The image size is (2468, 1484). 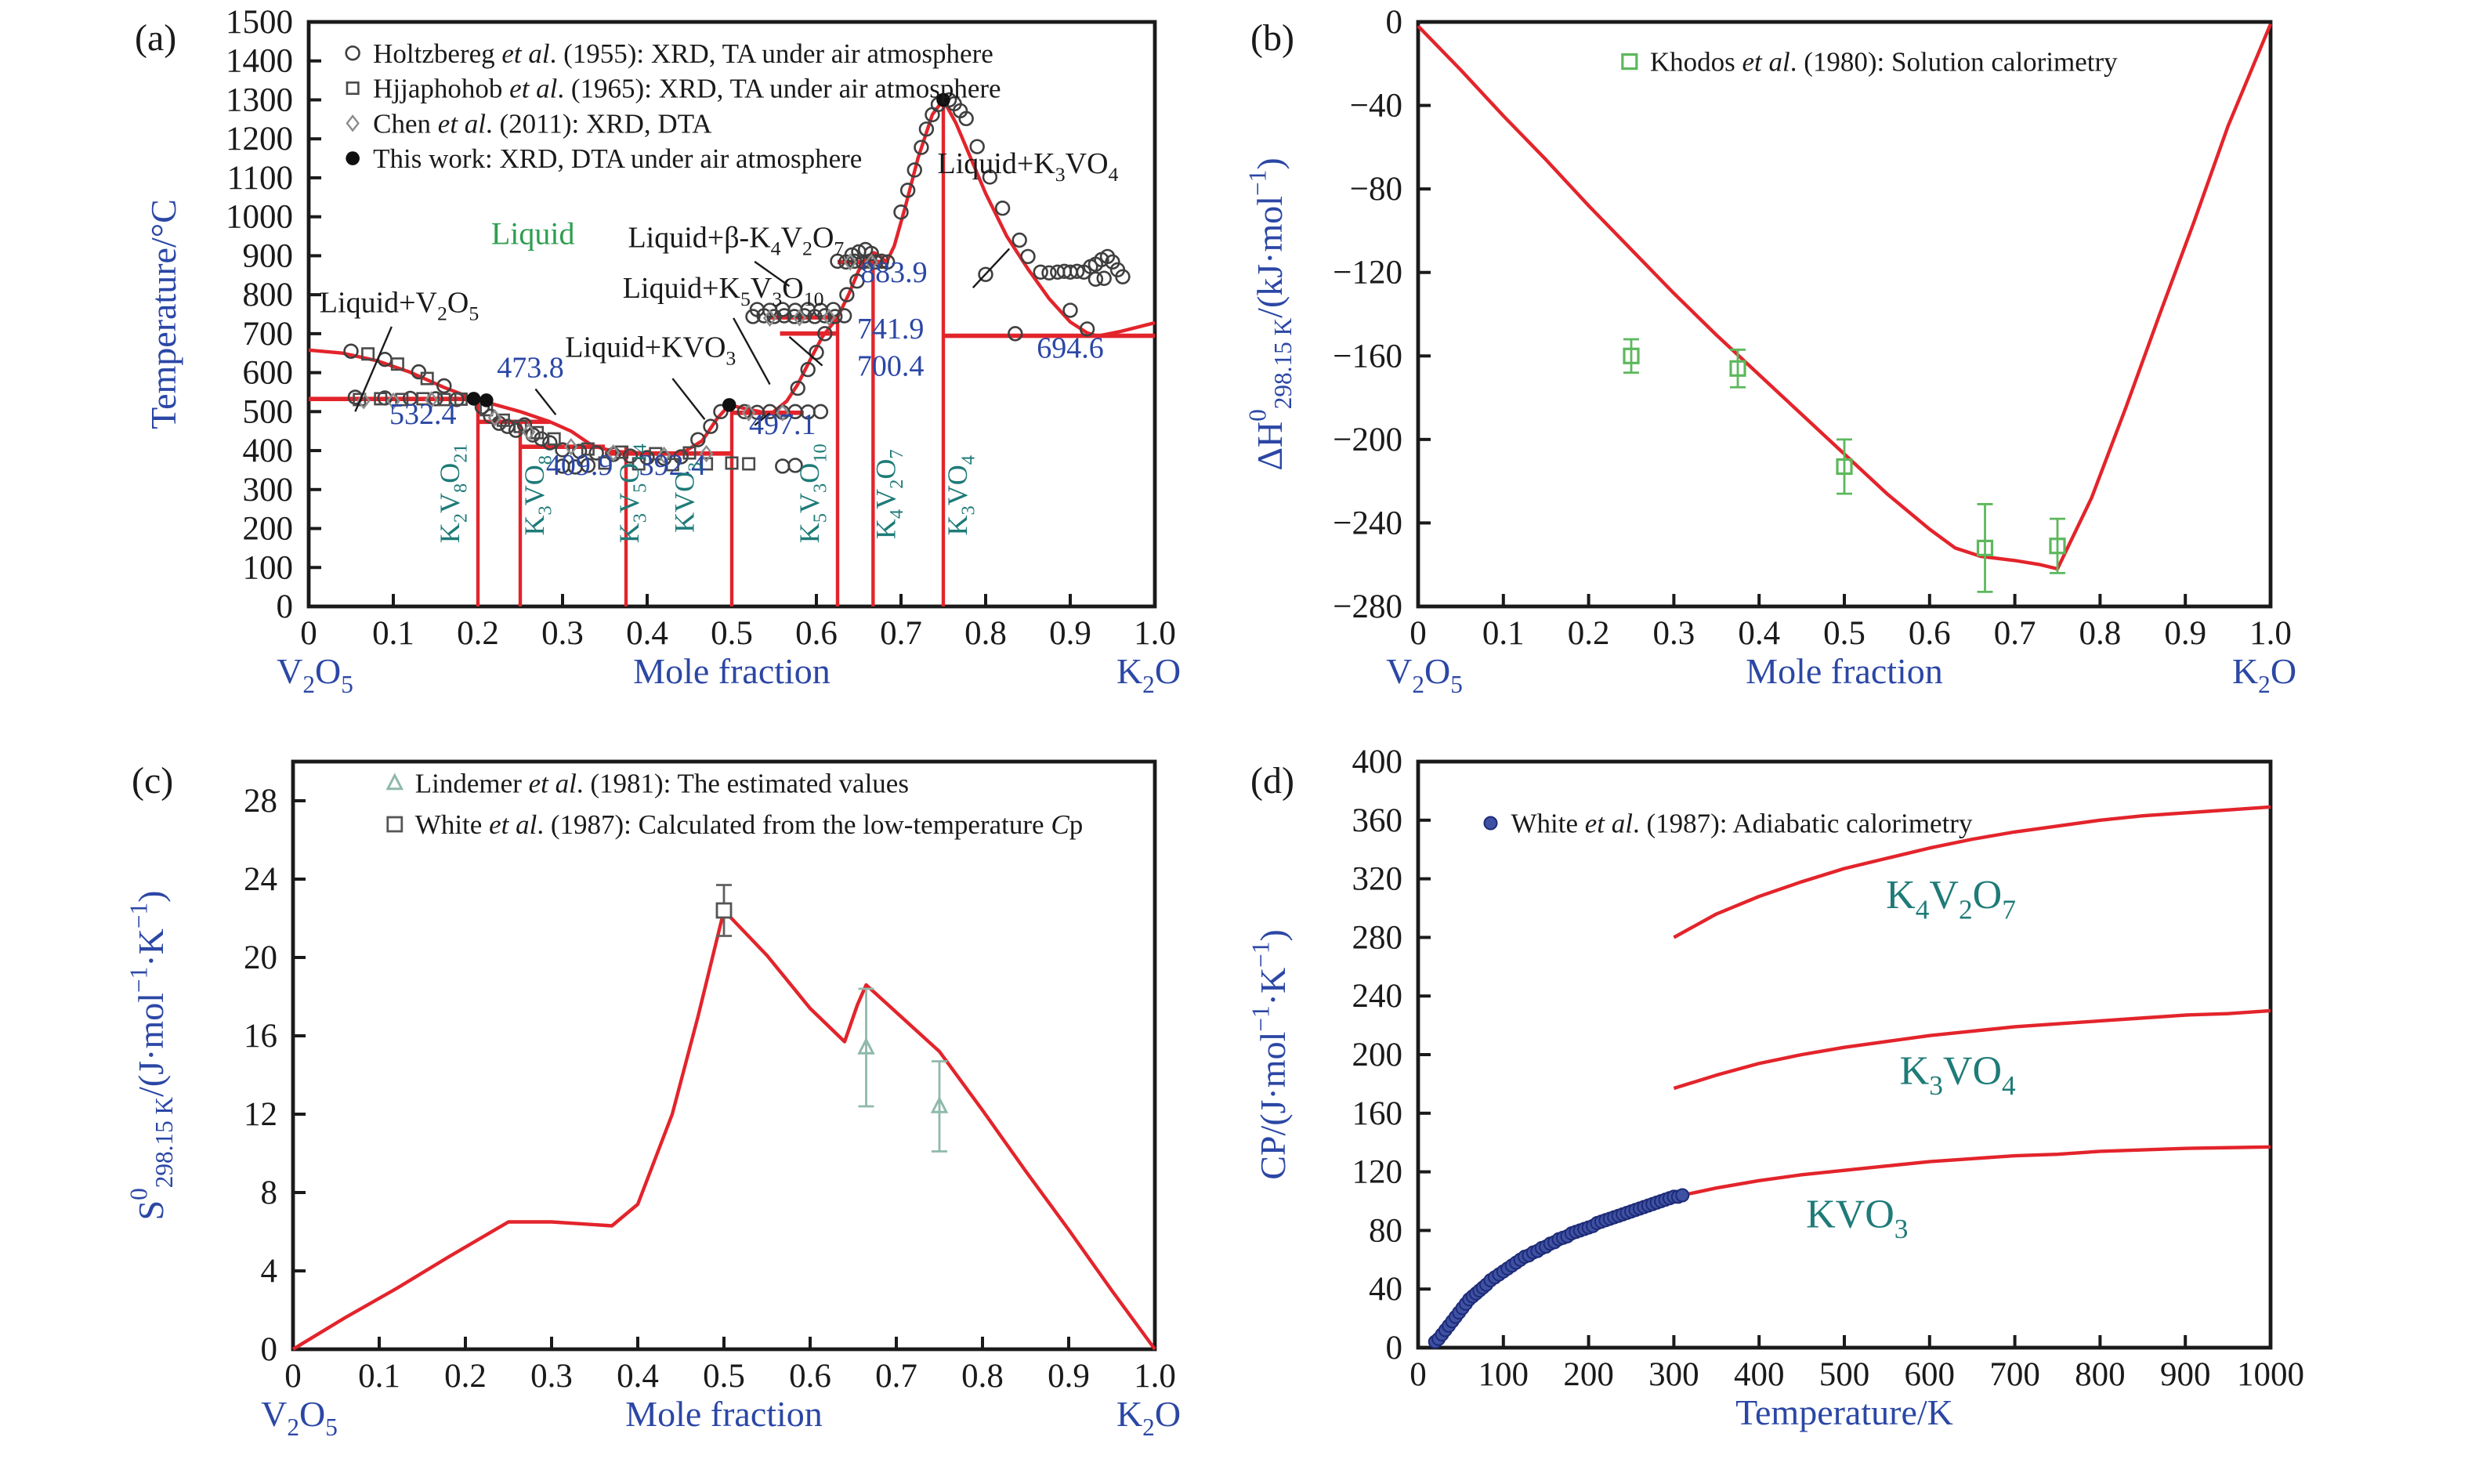 I want to click on annotation: Liquid+KVO3, so click(x=650, y=350).